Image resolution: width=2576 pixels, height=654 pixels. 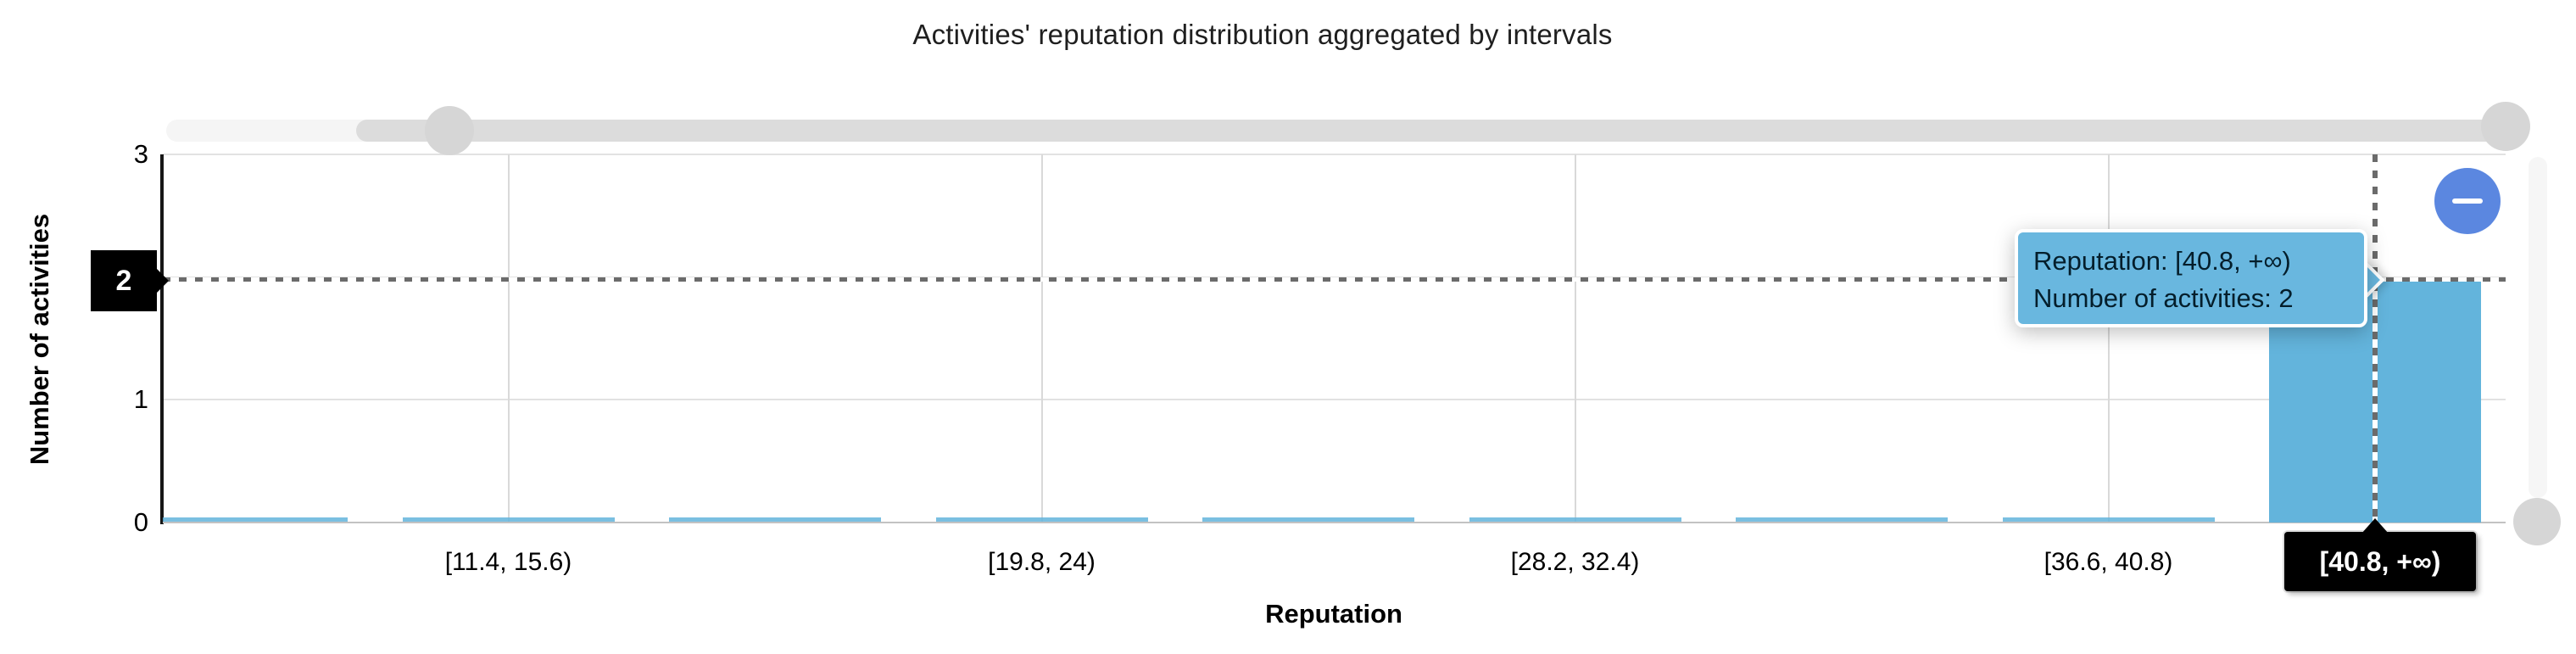 What do you see at coordinates (1333, 614) in the screenshot?
I see `x-axis-title: Reputation` at bounding box center [1333, 614].